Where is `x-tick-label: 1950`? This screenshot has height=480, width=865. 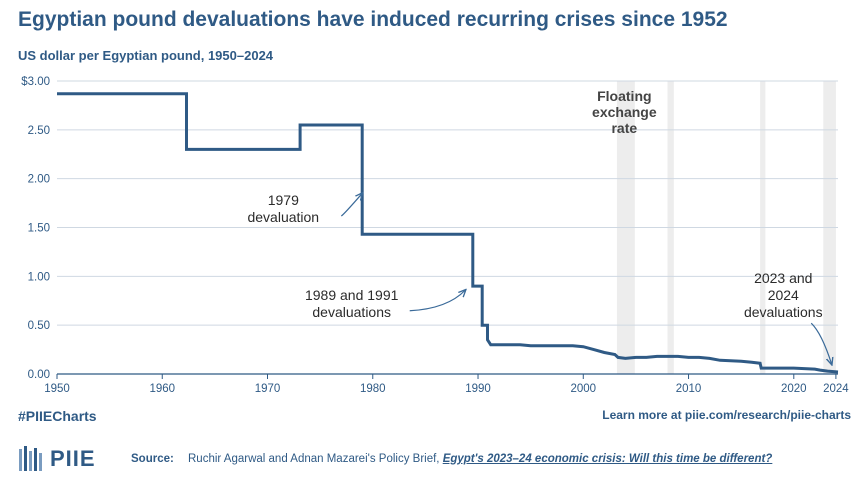 x-tick-label: 1950 is located at coordinates (57, 389).